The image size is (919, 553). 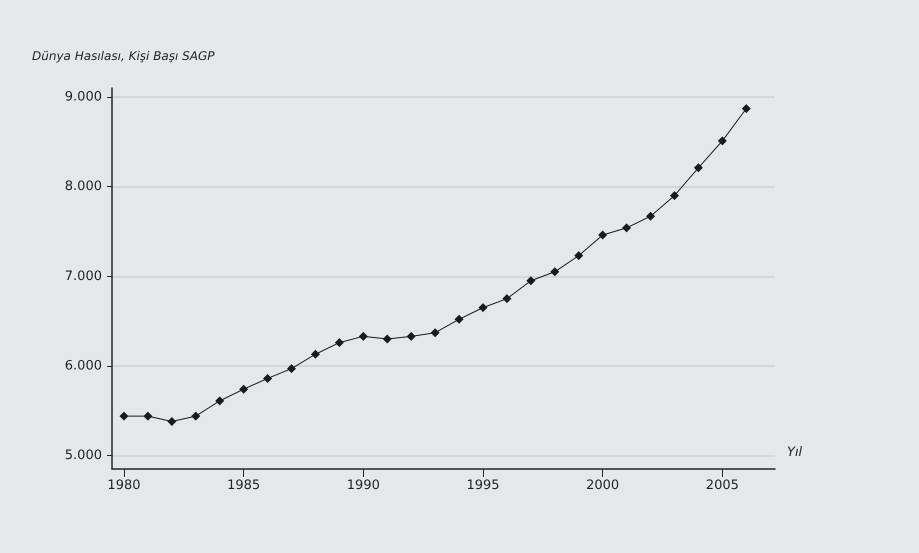 What do you see at coordinates (483, 485) in the screenshot?
I see `x-tick-label: 1995` at bounding box center [483, 485].